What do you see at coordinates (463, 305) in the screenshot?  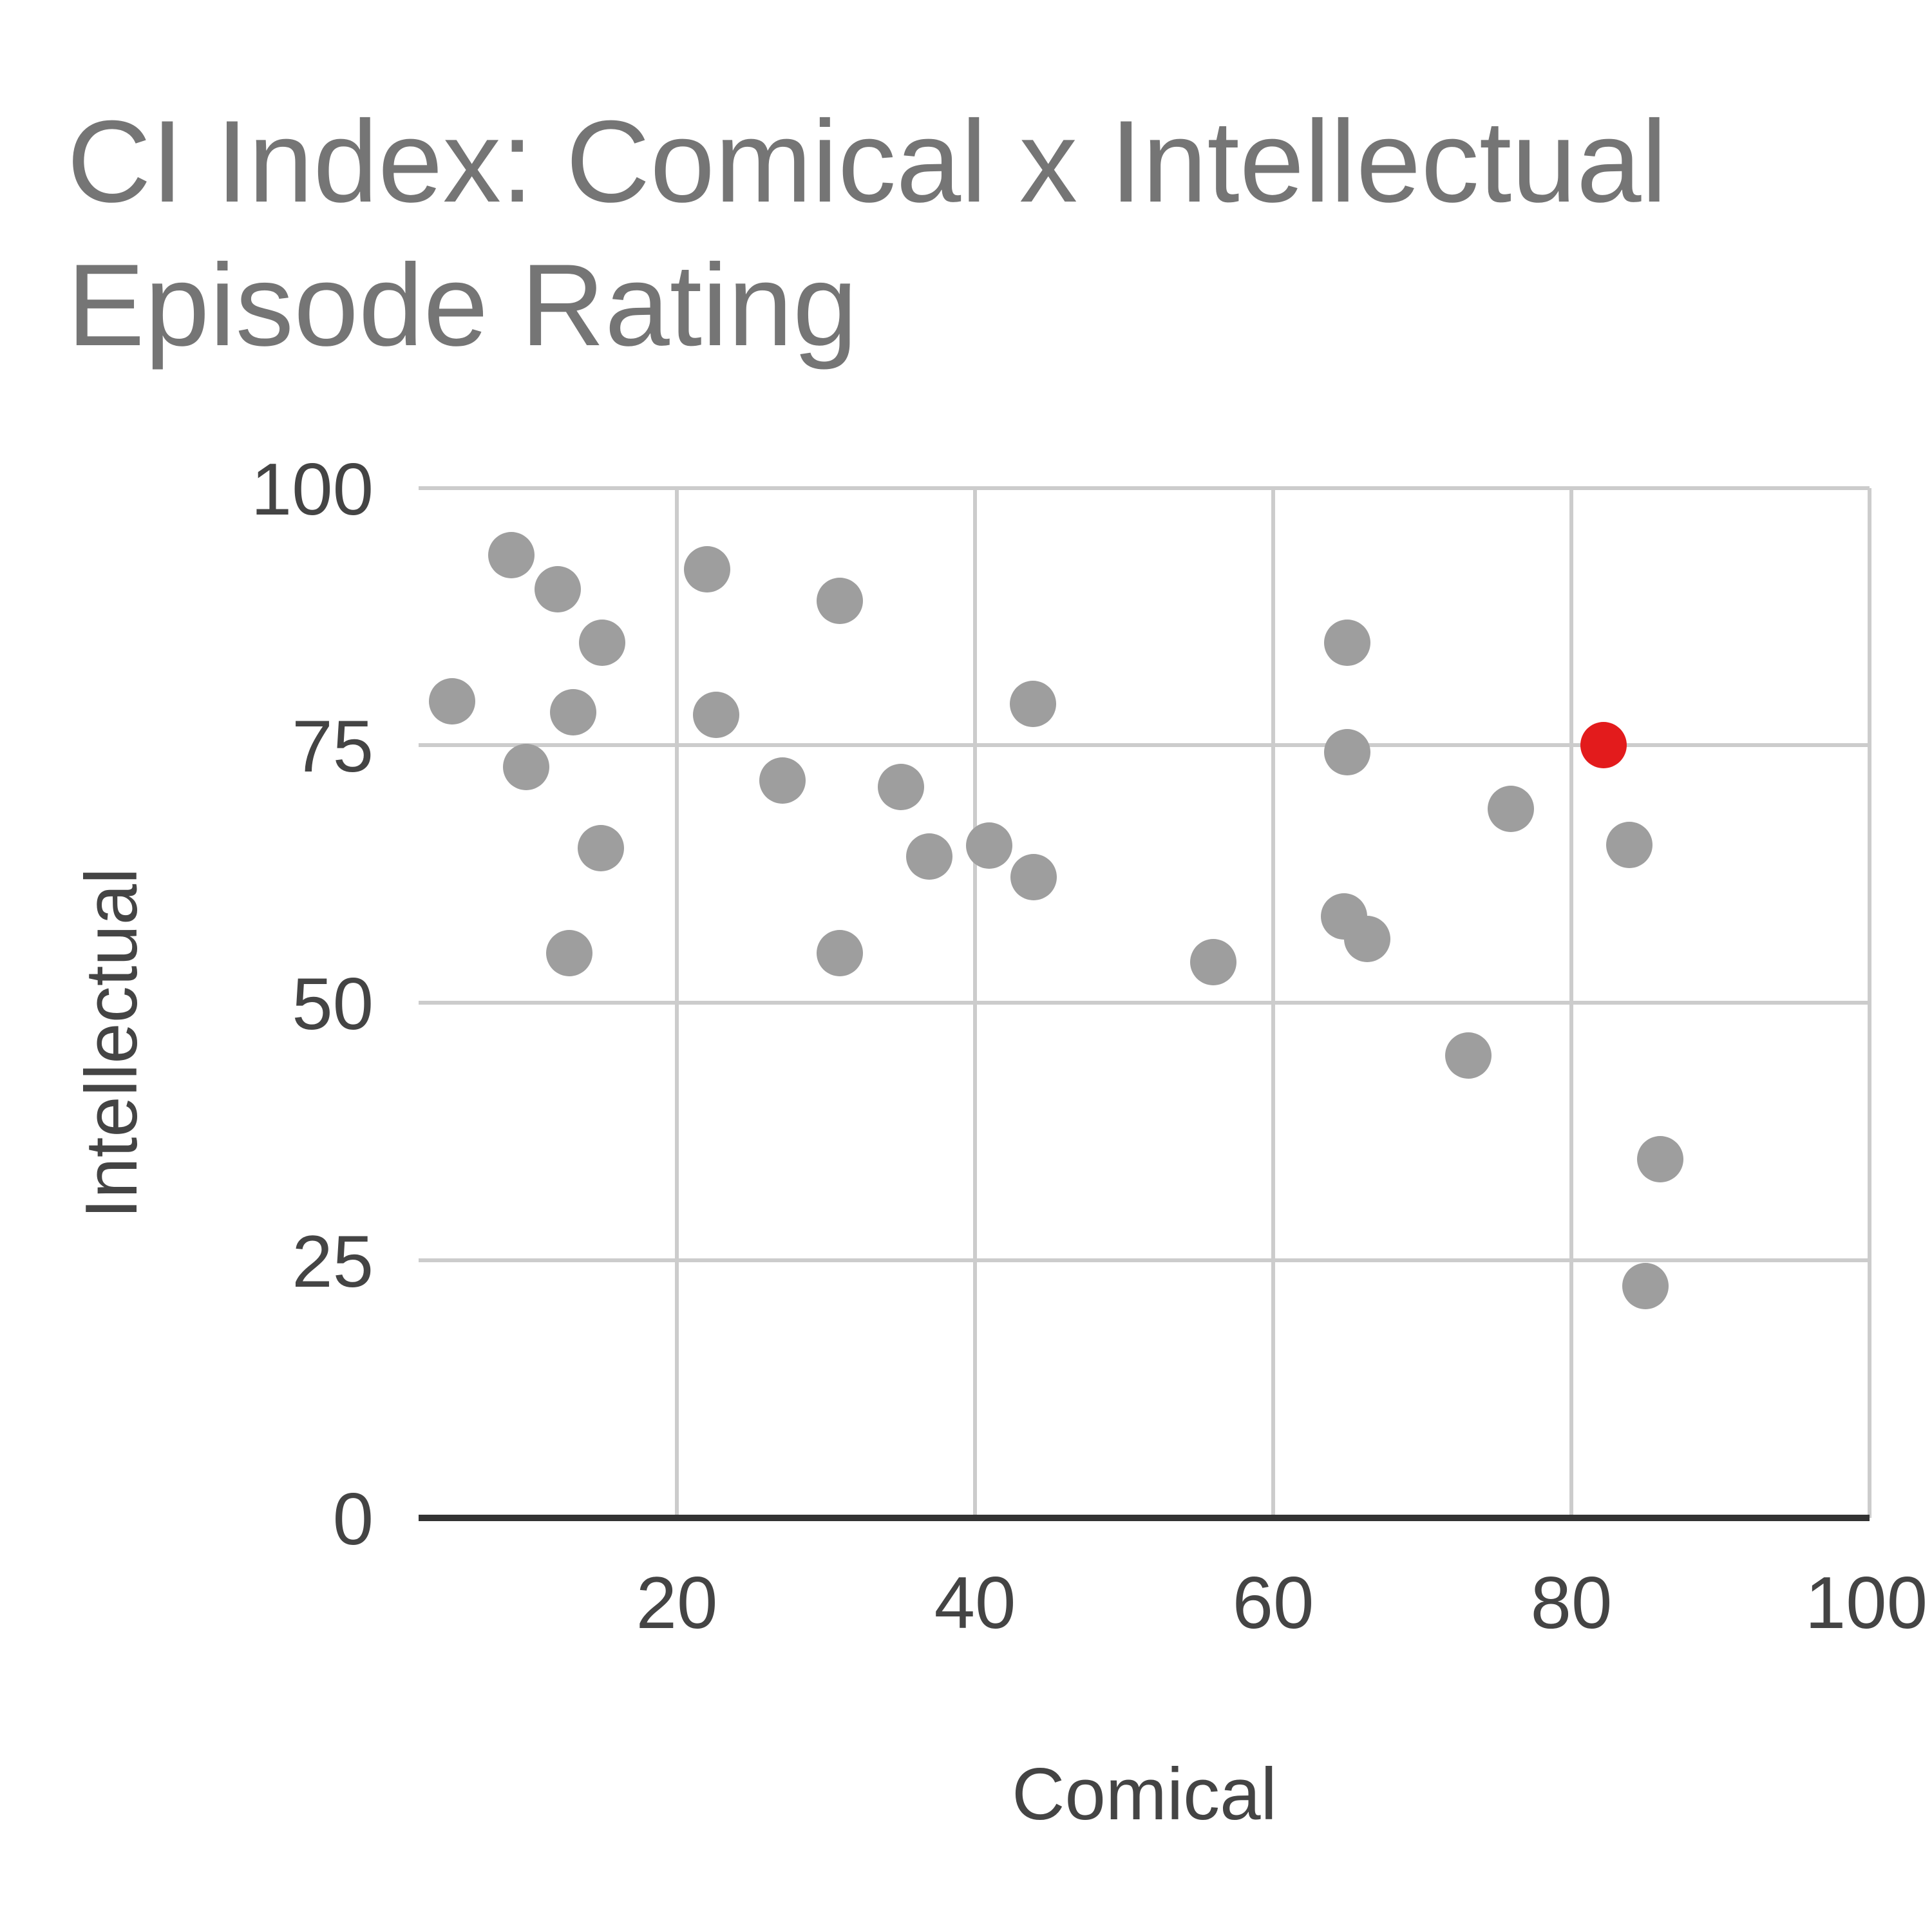 I see `svg-text: Episode Rating` at bounding box center [463, 305].